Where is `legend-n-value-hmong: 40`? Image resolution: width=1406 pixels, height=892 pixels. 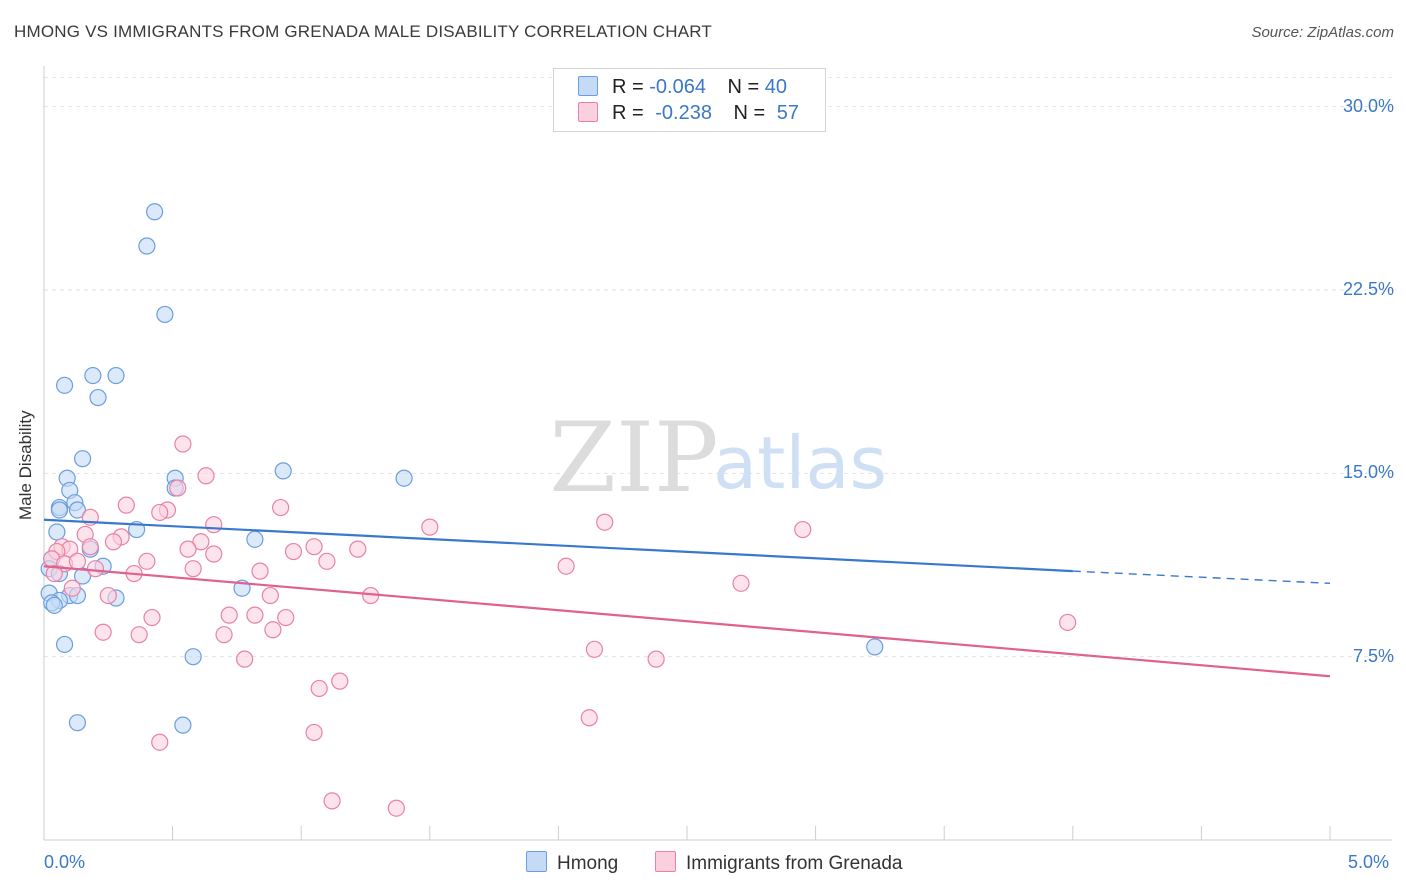
legend-n-value-hmong: 40 is located at coordinates (776, 87).